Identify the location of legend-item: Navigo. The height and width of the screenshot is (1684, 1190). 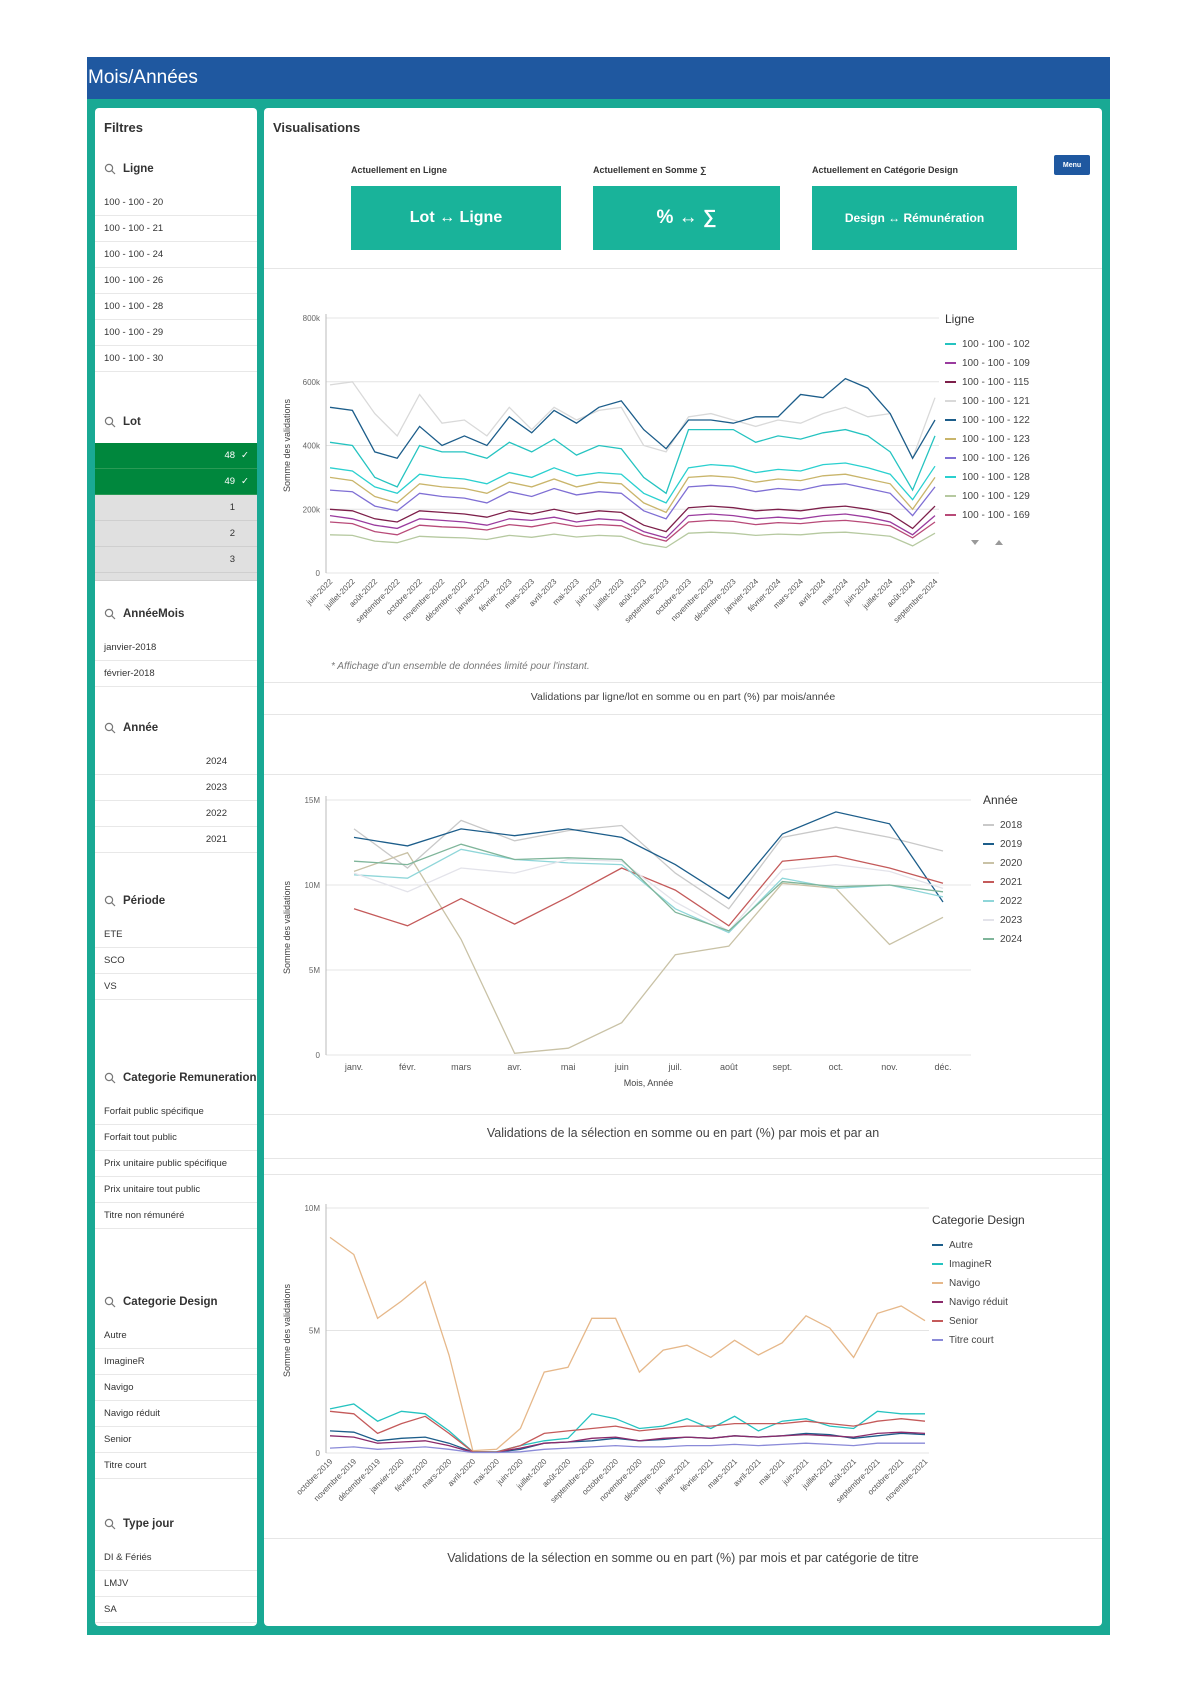
(965, 1283).